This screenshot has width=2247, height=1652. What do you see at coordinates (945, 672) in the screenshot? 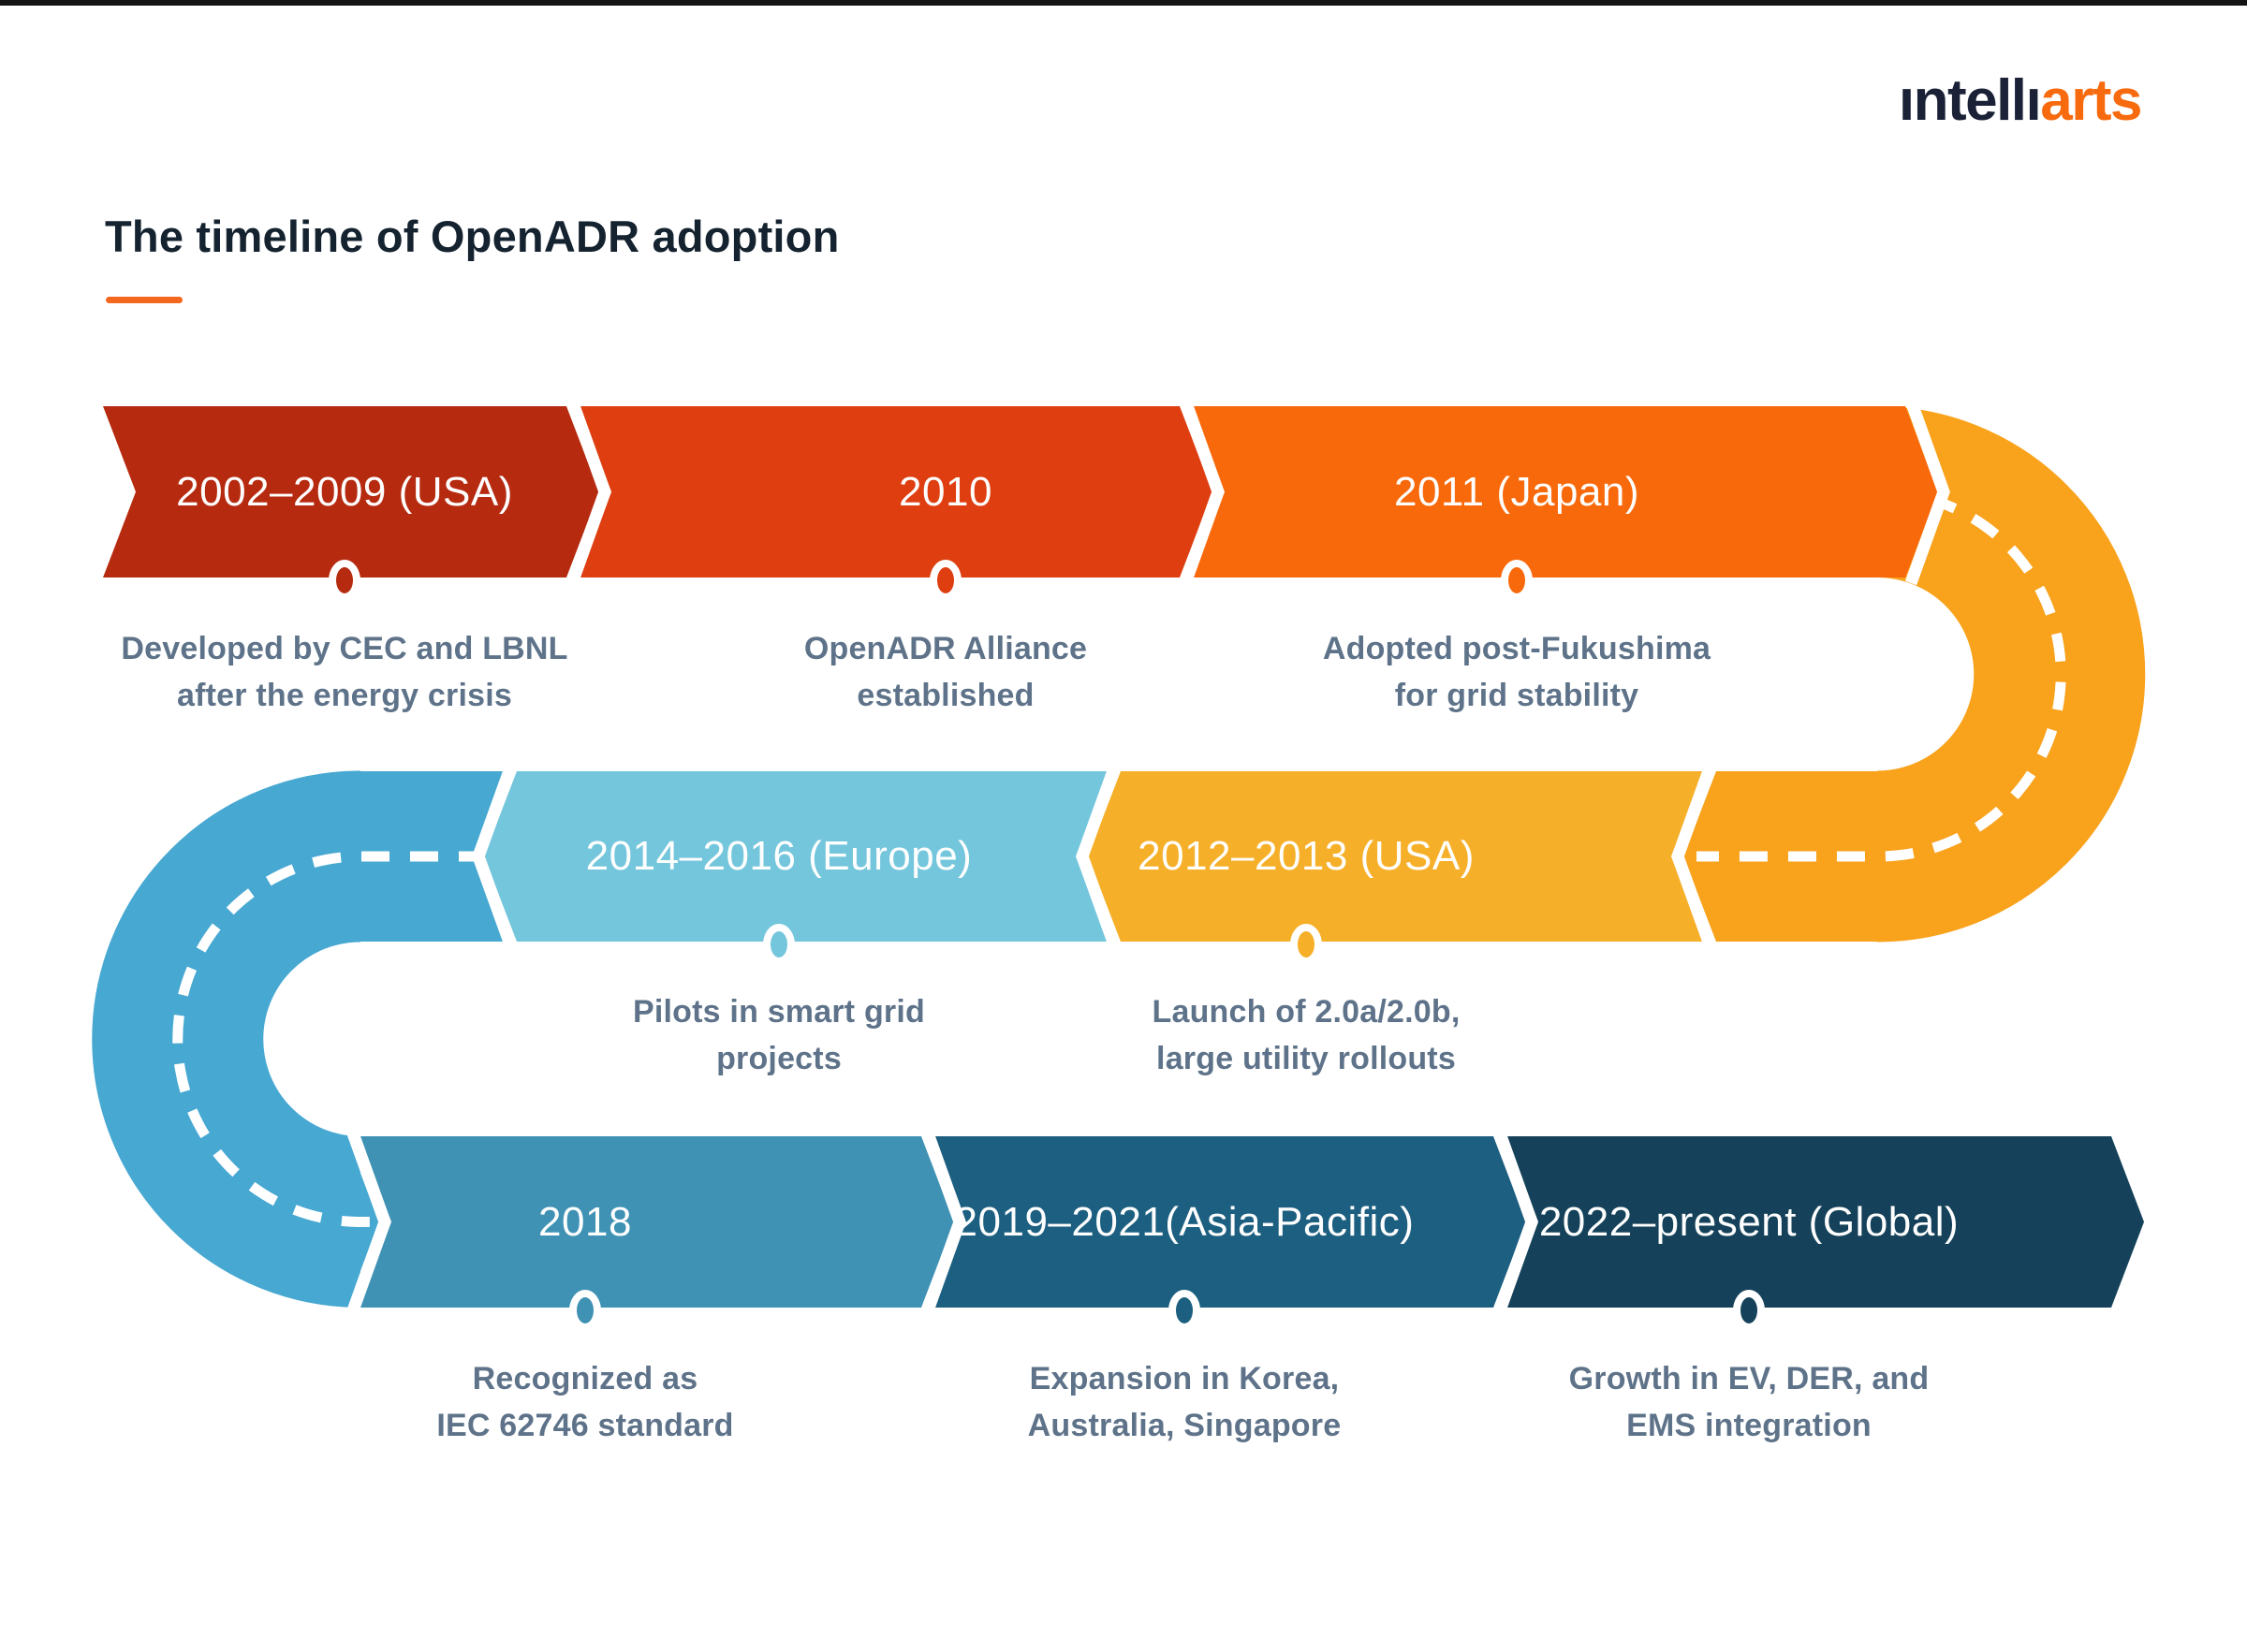
I see `milestone-description-2010: OpenADR Alliance established` at bounding box center [945, 672].